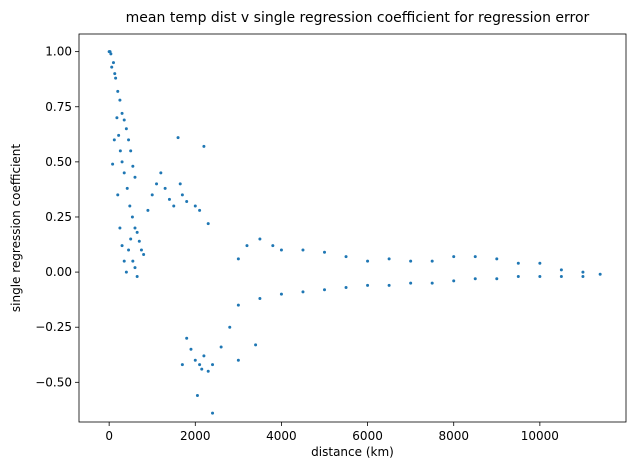  I want to click on y-tick-label: 1.00, so click(58, 52).